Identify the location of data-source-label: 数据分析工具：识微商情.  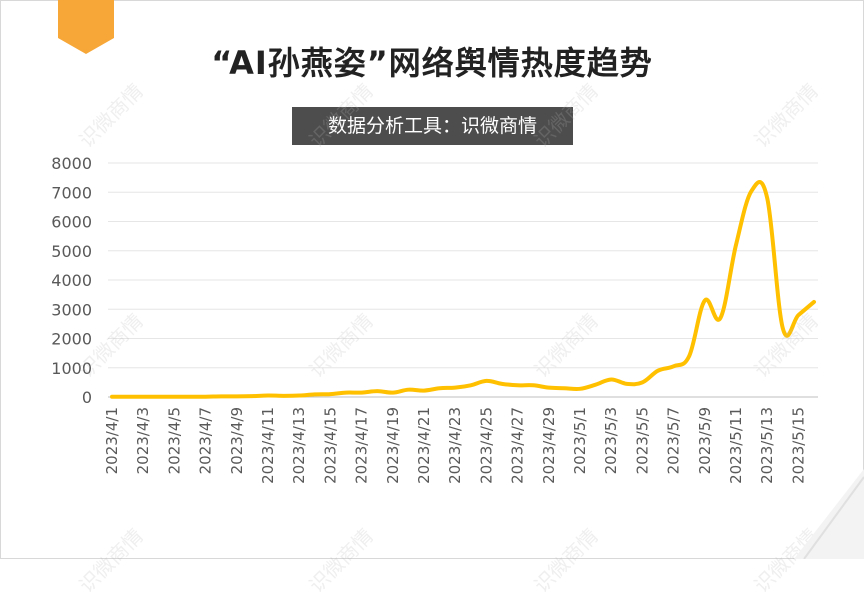
(432, 126).